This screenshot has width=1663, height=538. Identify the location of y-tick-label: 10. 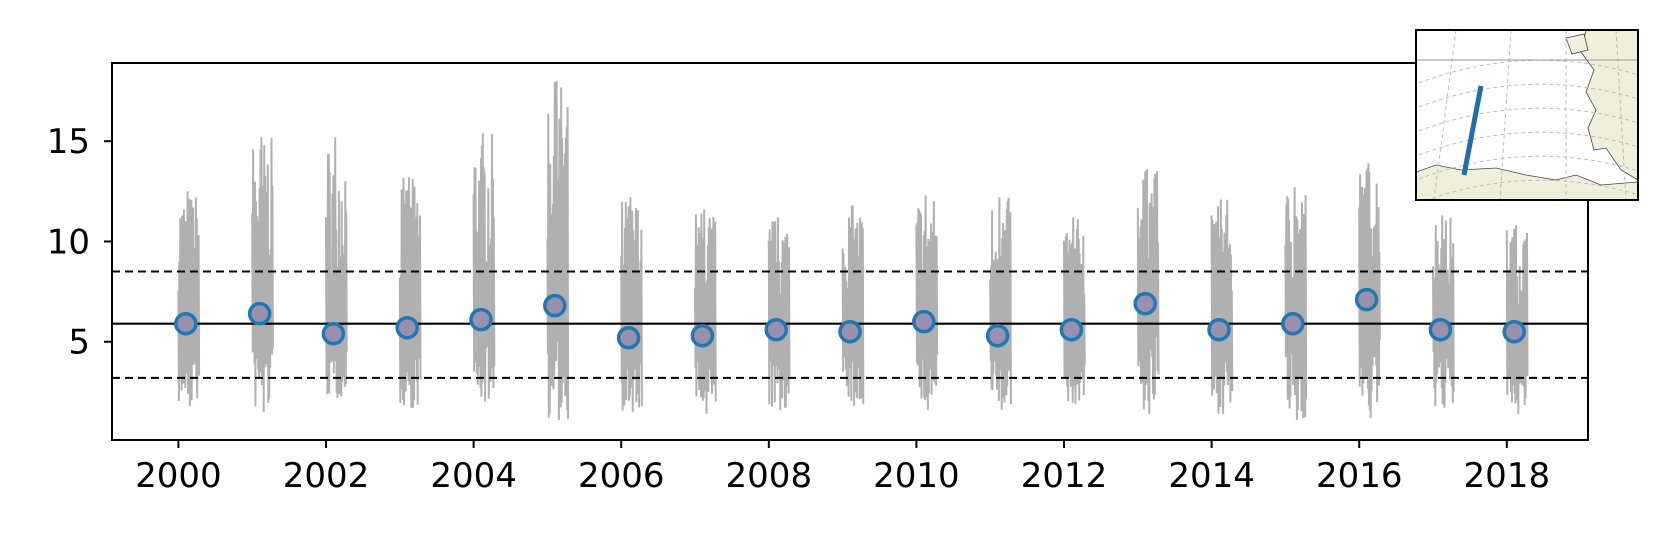
(68, 242).